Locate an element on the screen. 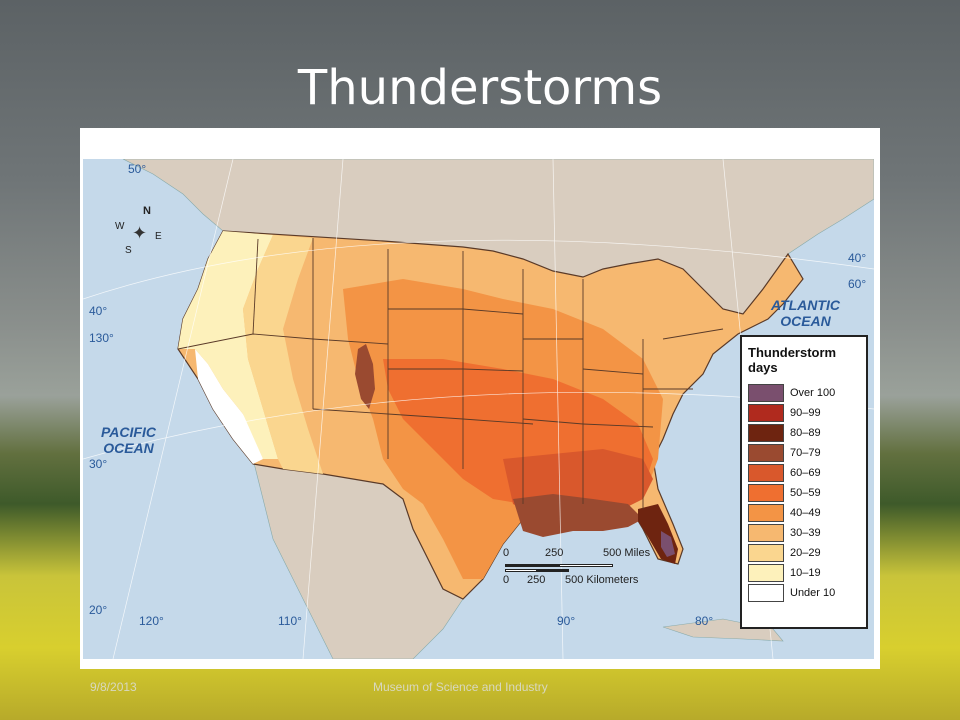 The image size is (960, 720). footer-center: Museum of Science and Industry is located at coordinates (460, 687).